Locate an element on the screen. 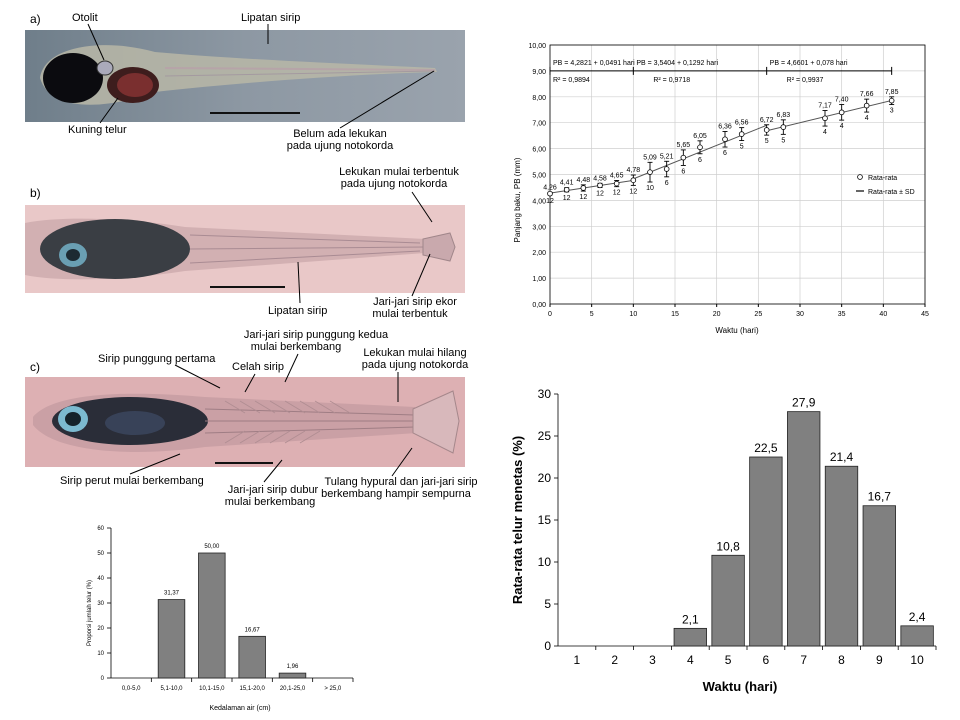 Image resolution: width=960 pixels, height=720 pixels. hatch-y-tick-label: 15 is located at coordinates (545, 520).